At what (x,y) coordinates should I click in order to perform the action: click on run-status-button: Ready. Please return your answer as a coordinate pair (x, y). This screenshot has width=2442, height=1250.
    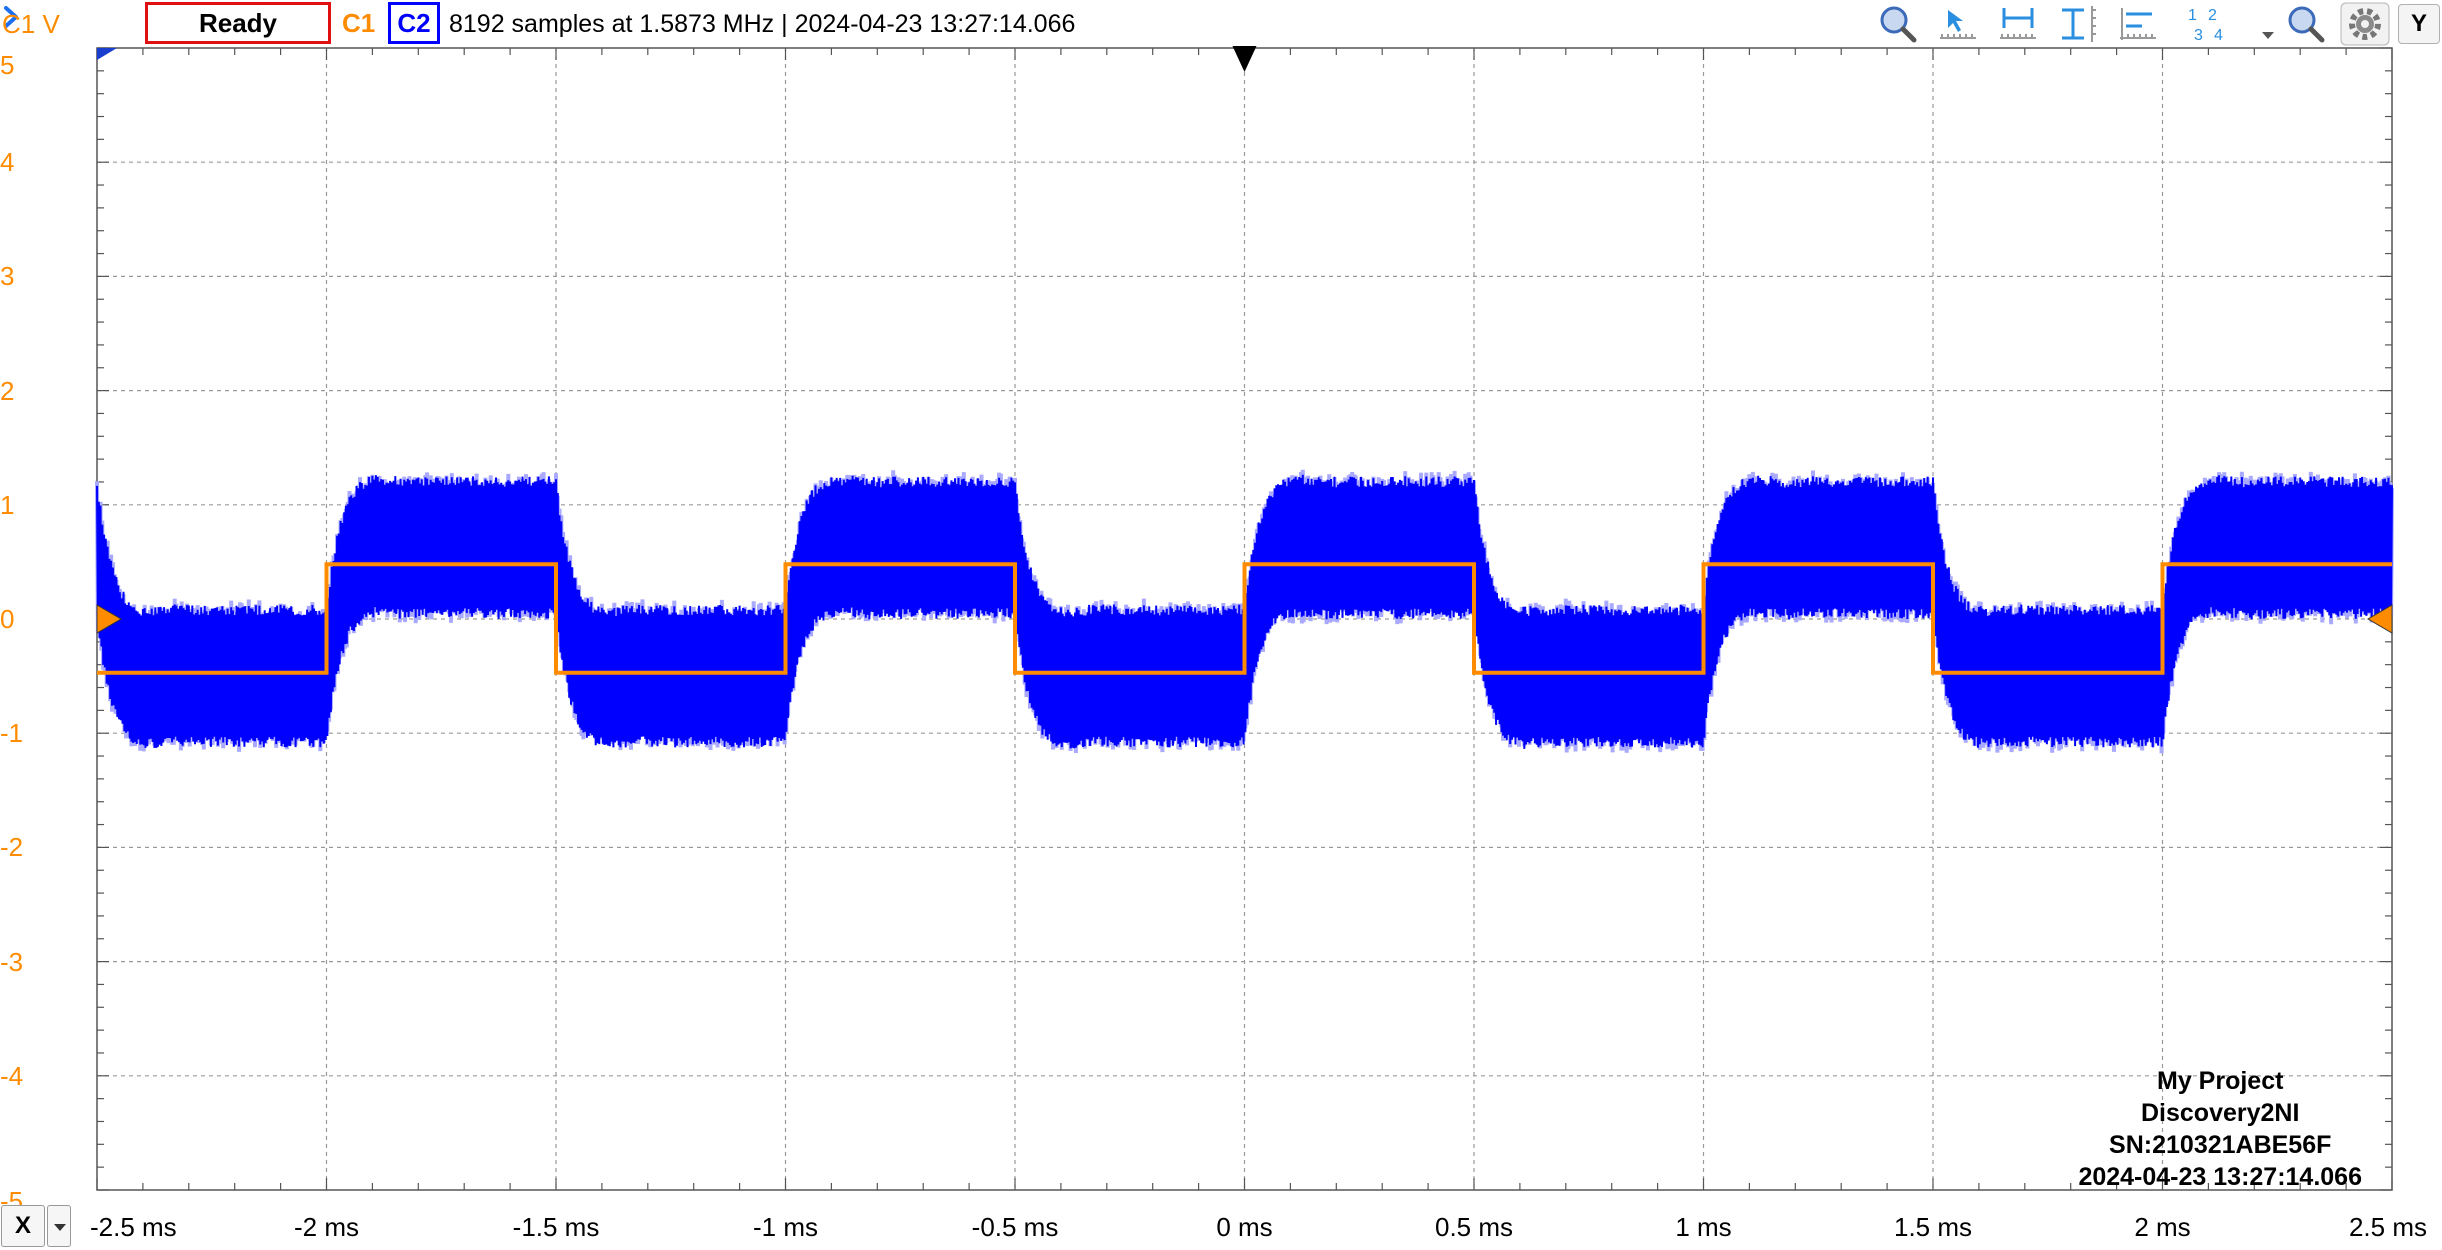
    Looking at the image, I should click on (238, 23).